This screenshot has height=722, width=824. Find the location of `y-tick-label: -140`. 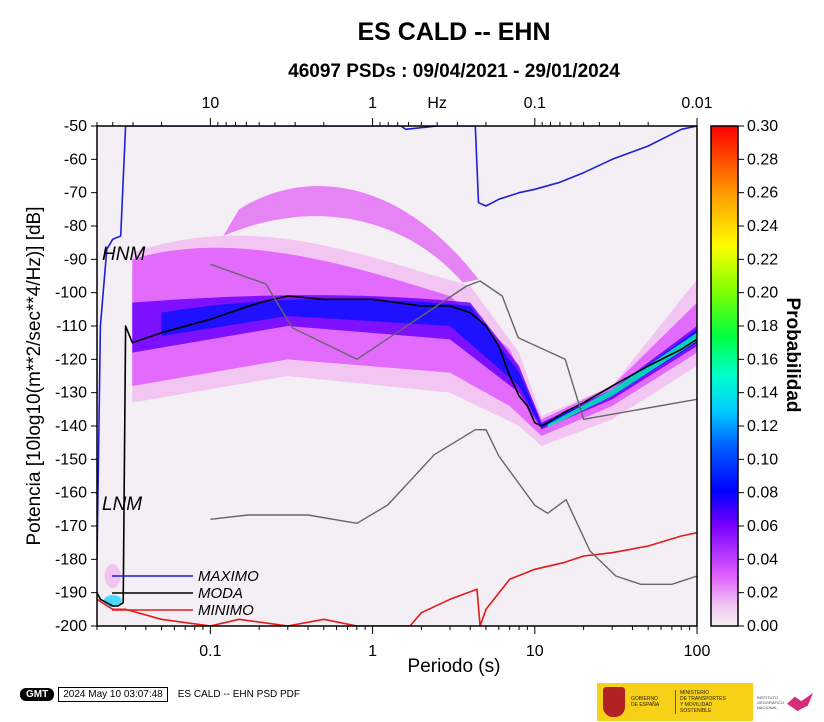

y-tick-label: -140 is located at coordinates (71, 426).